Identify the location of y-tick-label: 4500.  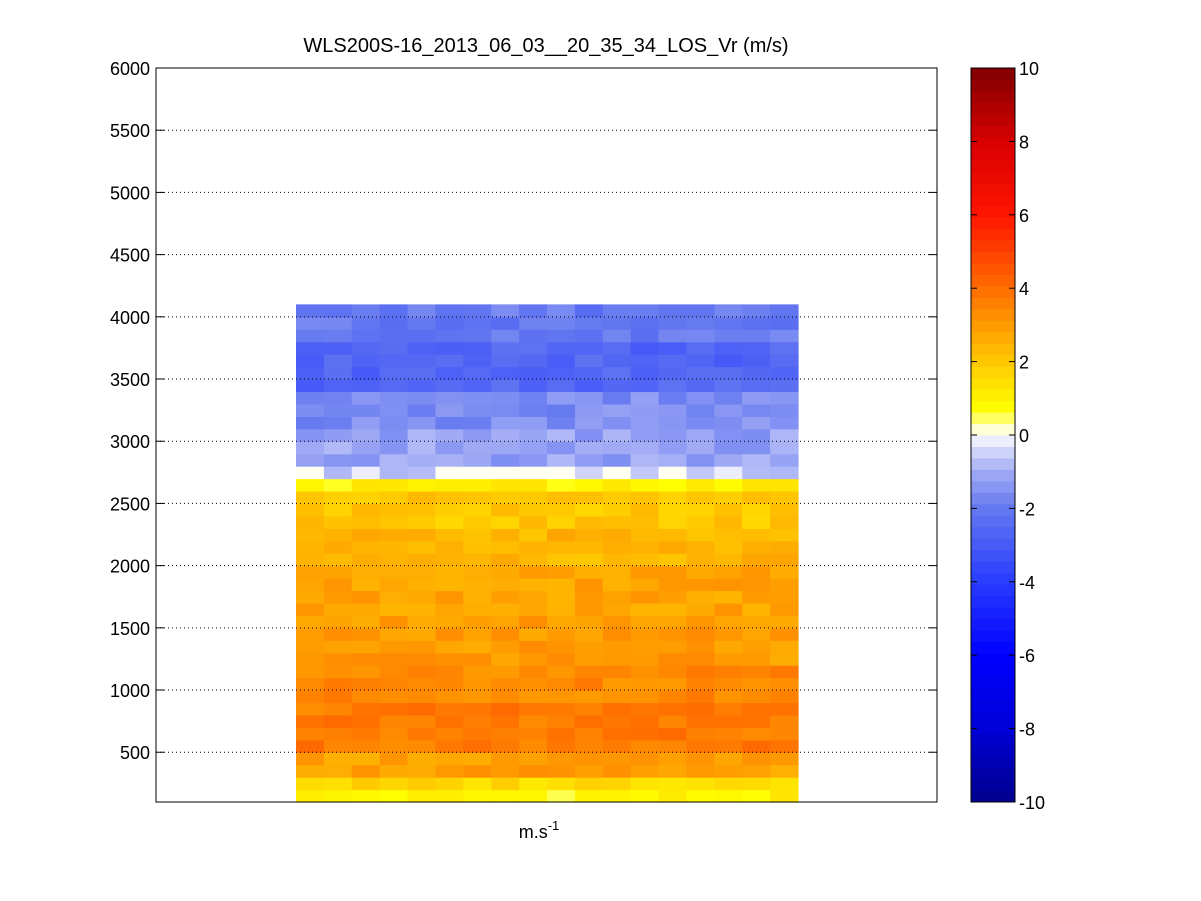
(130, 256).